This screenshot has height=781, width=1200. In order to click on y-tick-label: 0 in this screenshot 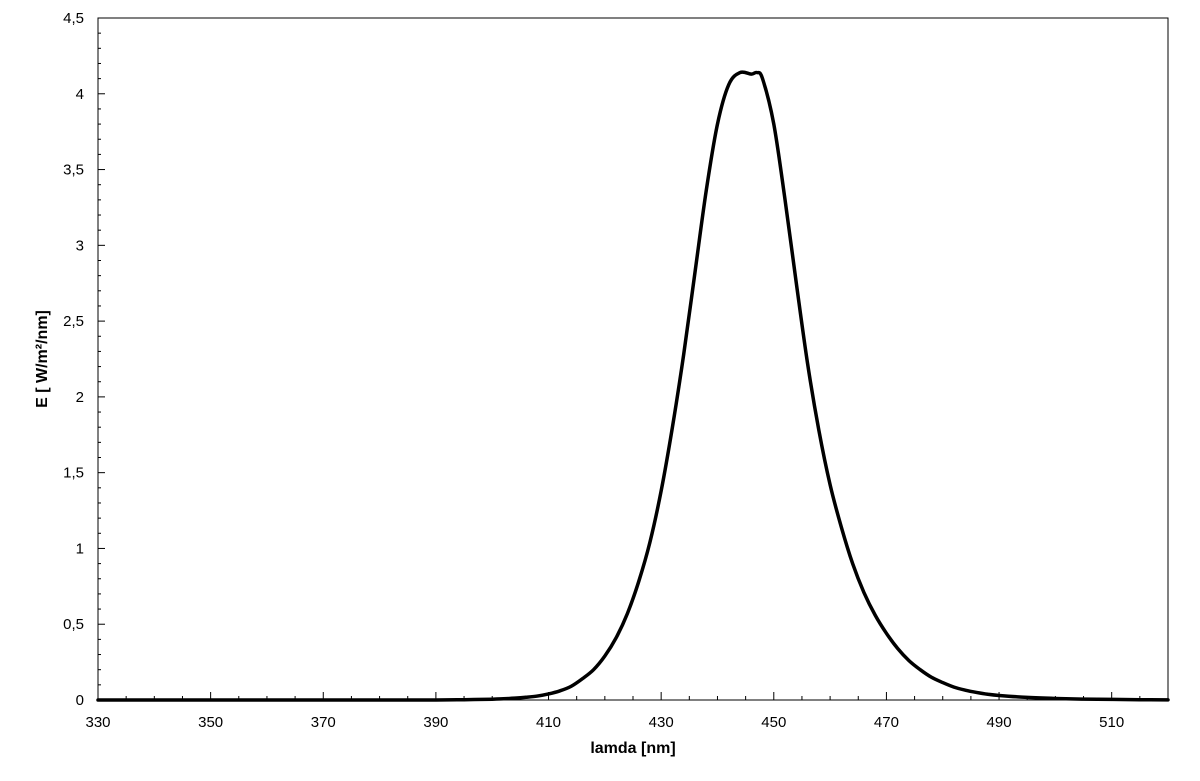, I will do `click(80, 700)`.